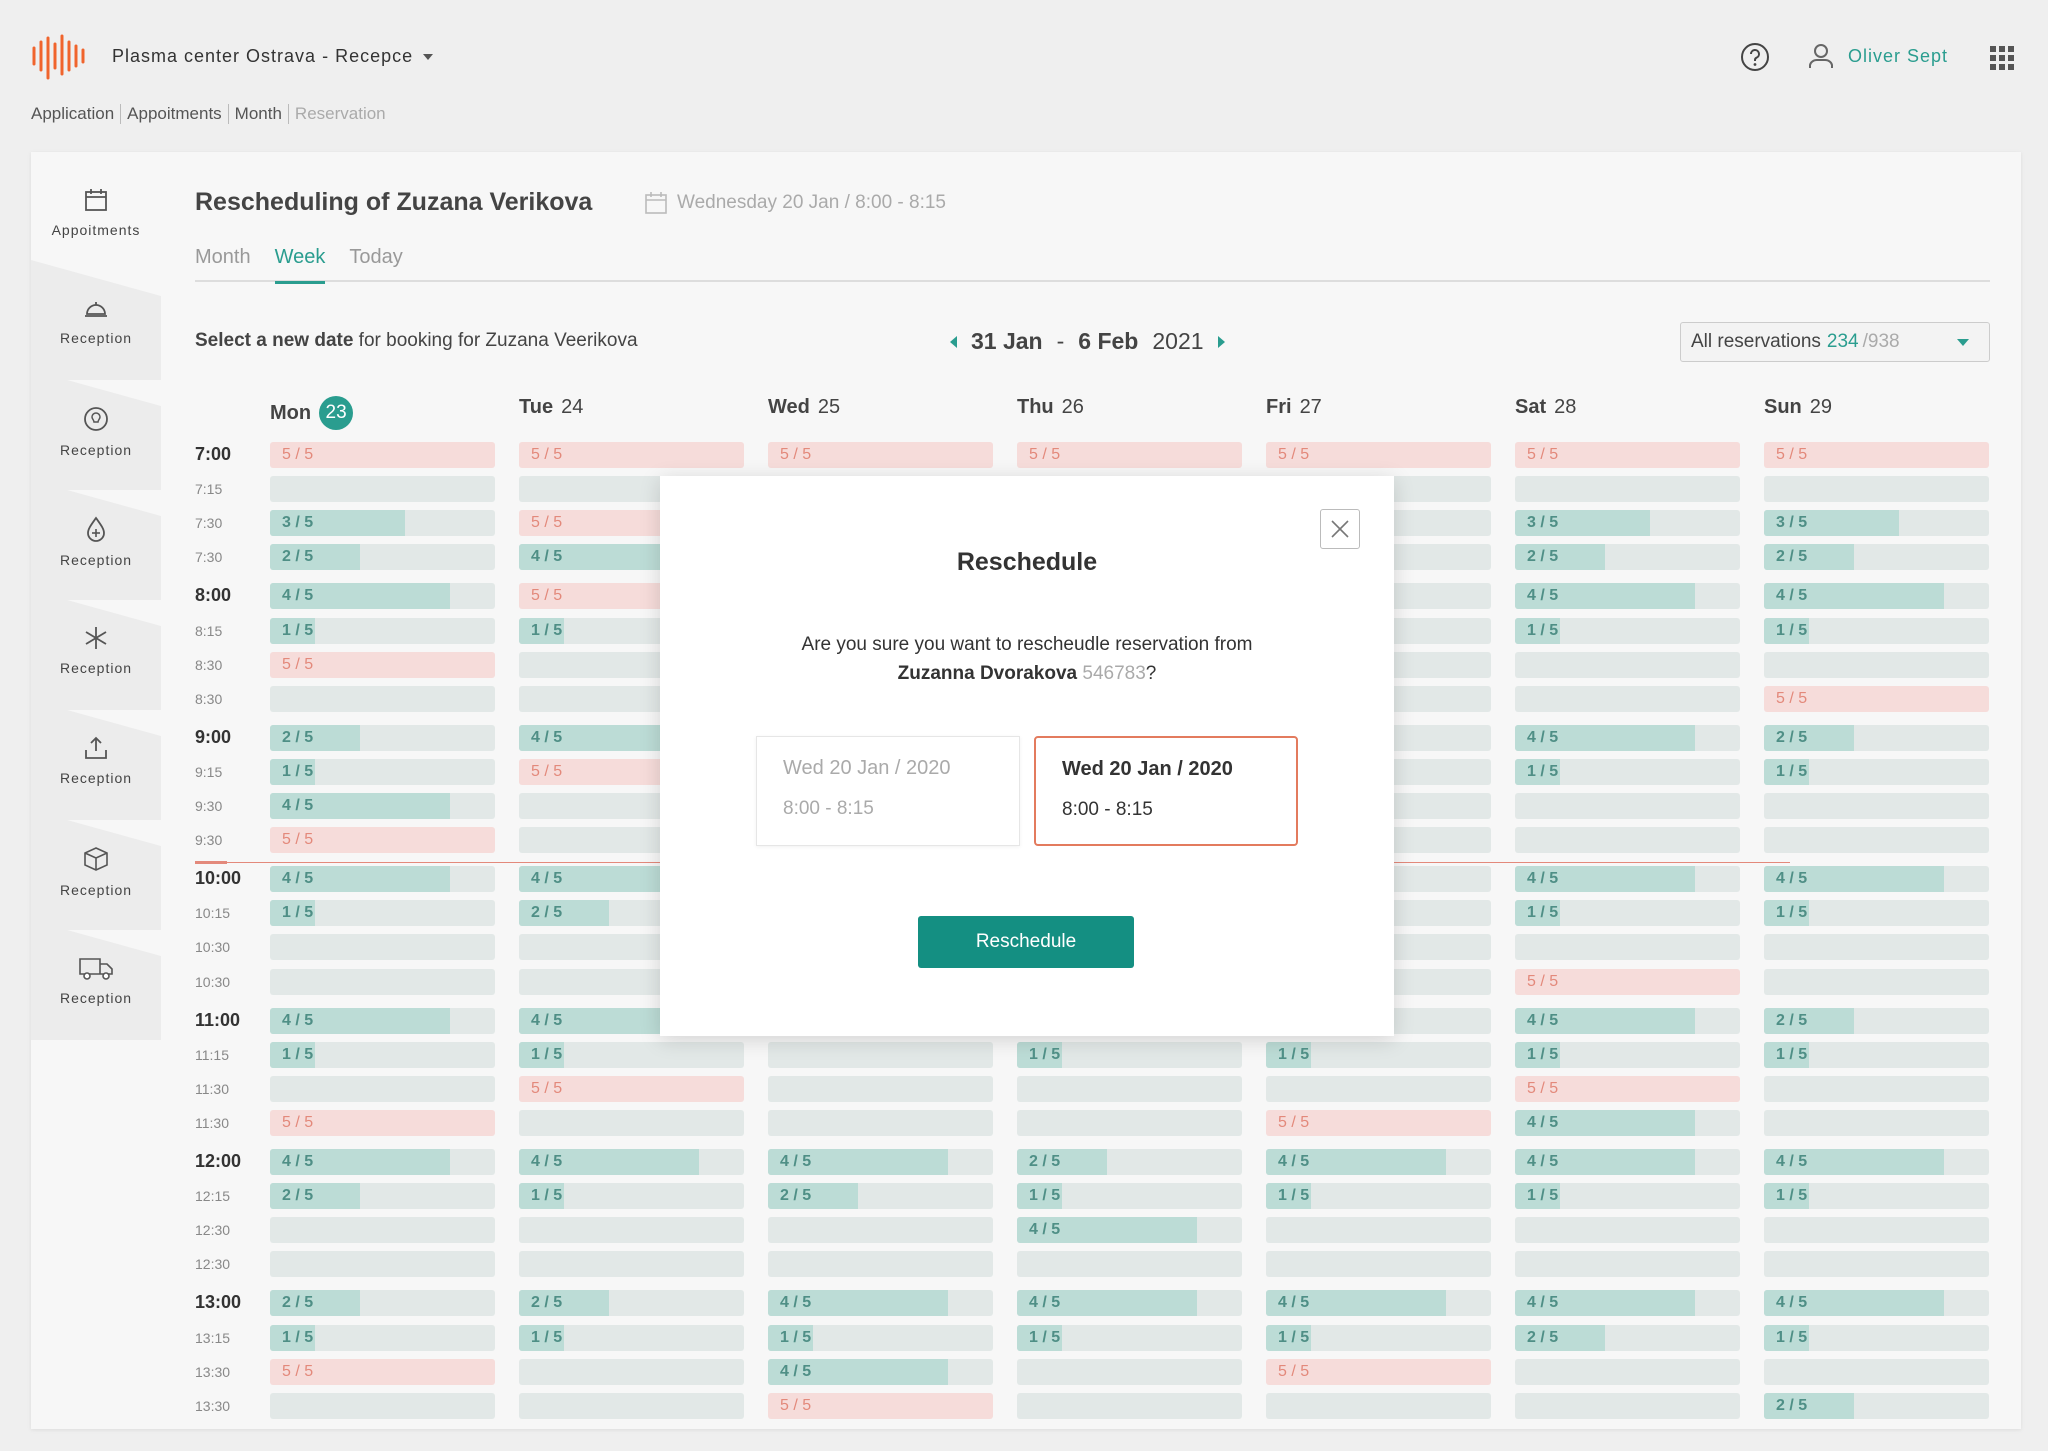 The width and height of the screenshot is (2048, 1451). Describe the element at coordinates (1340, 529) in the screenshot. I see `close-button` at that location.